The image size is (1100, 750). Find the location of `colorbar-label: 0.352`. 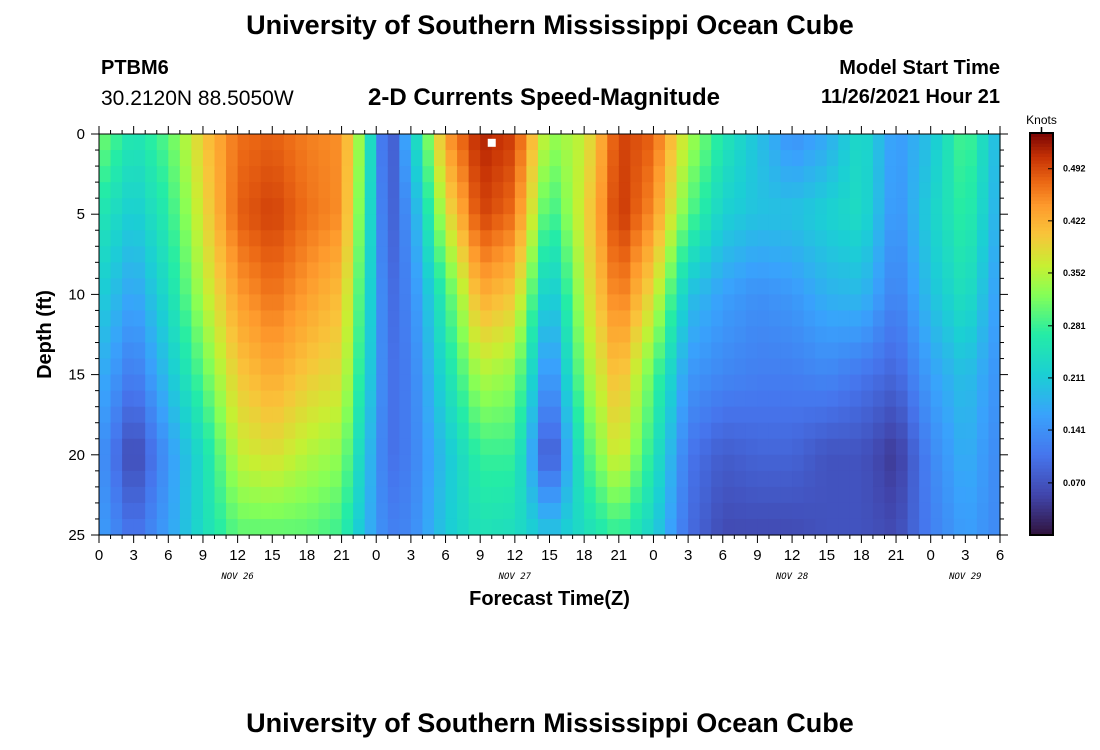

colorbar-label: 0.352 is located at coordinates (1074, 273).